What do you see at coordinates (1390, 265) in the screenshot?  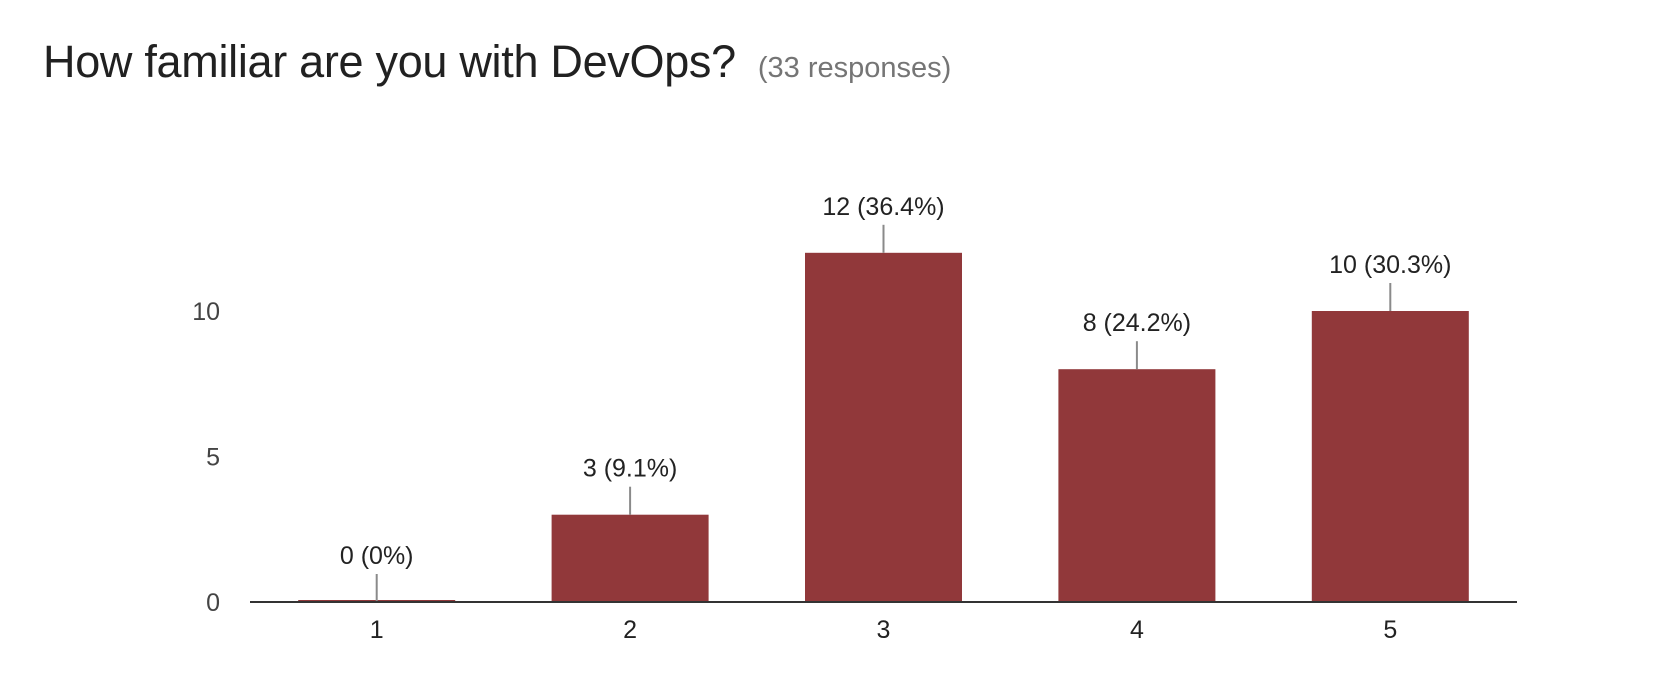 I see `data-label: 10 (30.3%)` at bounding box center [1390, 265].